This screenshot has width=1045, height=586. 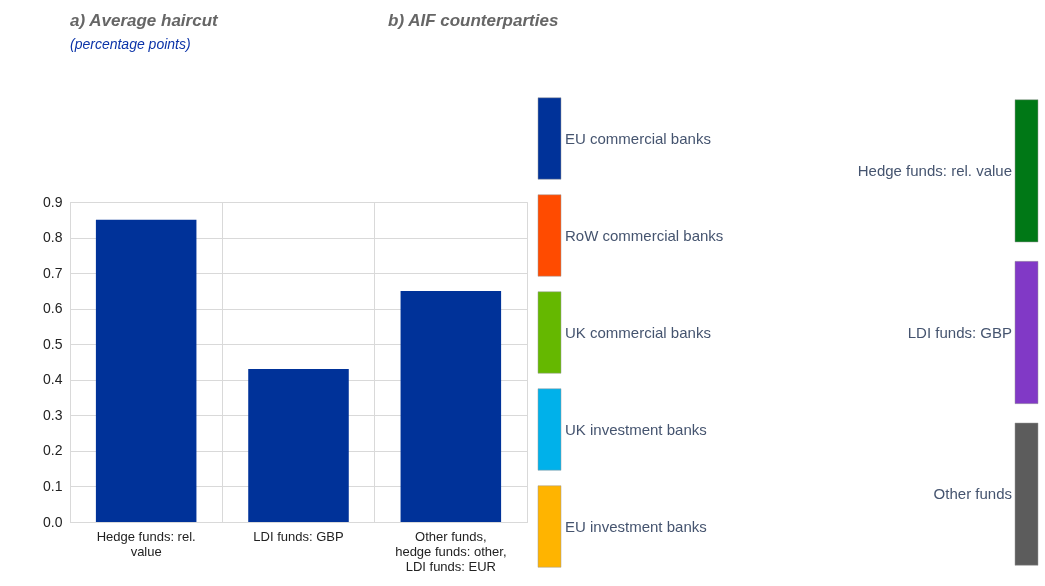 I want to click on text: b) AIF counterparties, so click(x=473, y=20).